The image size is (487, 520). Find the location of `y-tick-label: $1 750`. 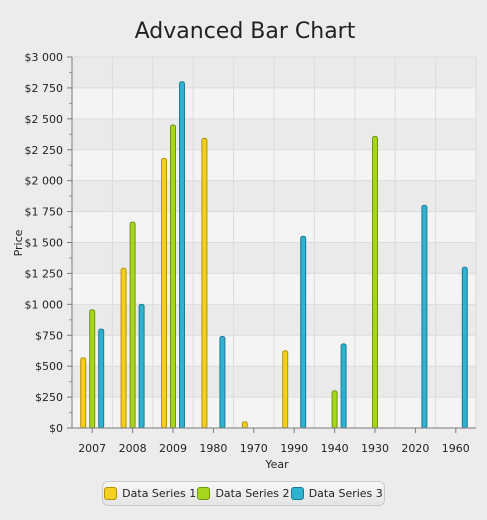

y-tick-label: $1 750 is located at coordinates (44, 212).